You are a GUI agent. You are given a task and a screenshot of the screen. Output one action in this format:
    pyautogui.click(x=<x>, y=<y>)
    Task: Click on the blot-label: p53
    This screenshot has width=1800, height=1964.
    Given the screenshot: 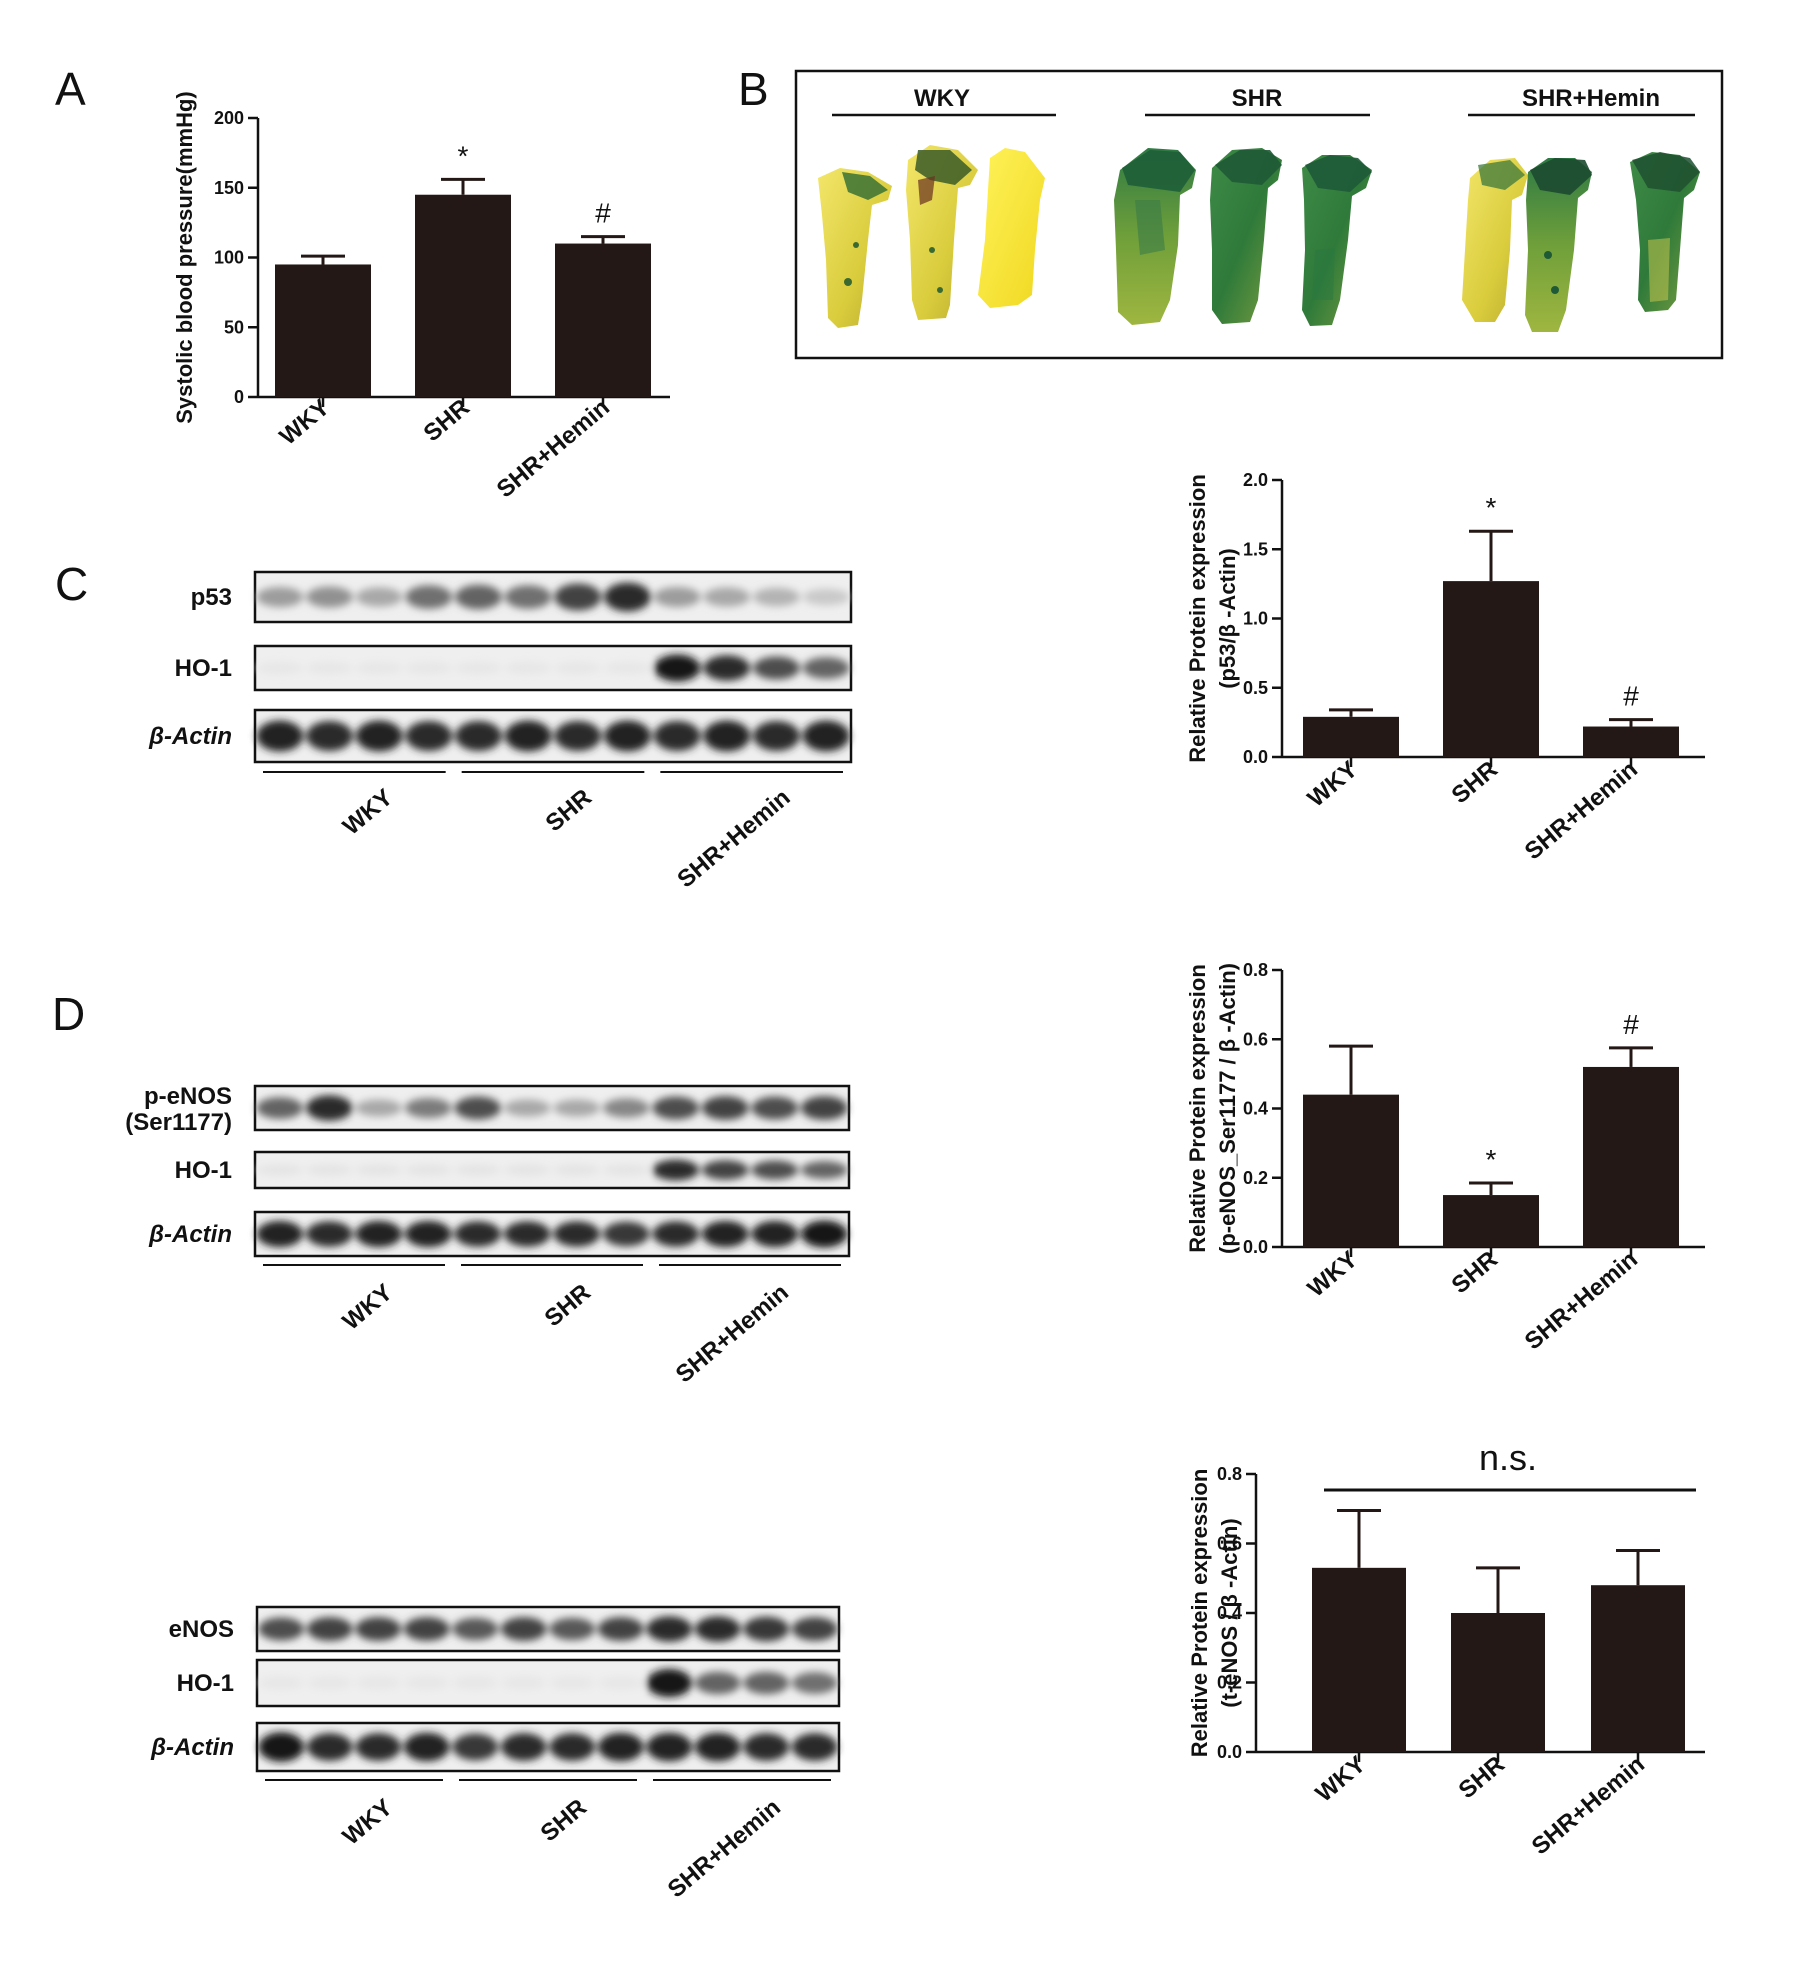 What is the action you would take?
    pyautogui.click(x=211, y=597)
    